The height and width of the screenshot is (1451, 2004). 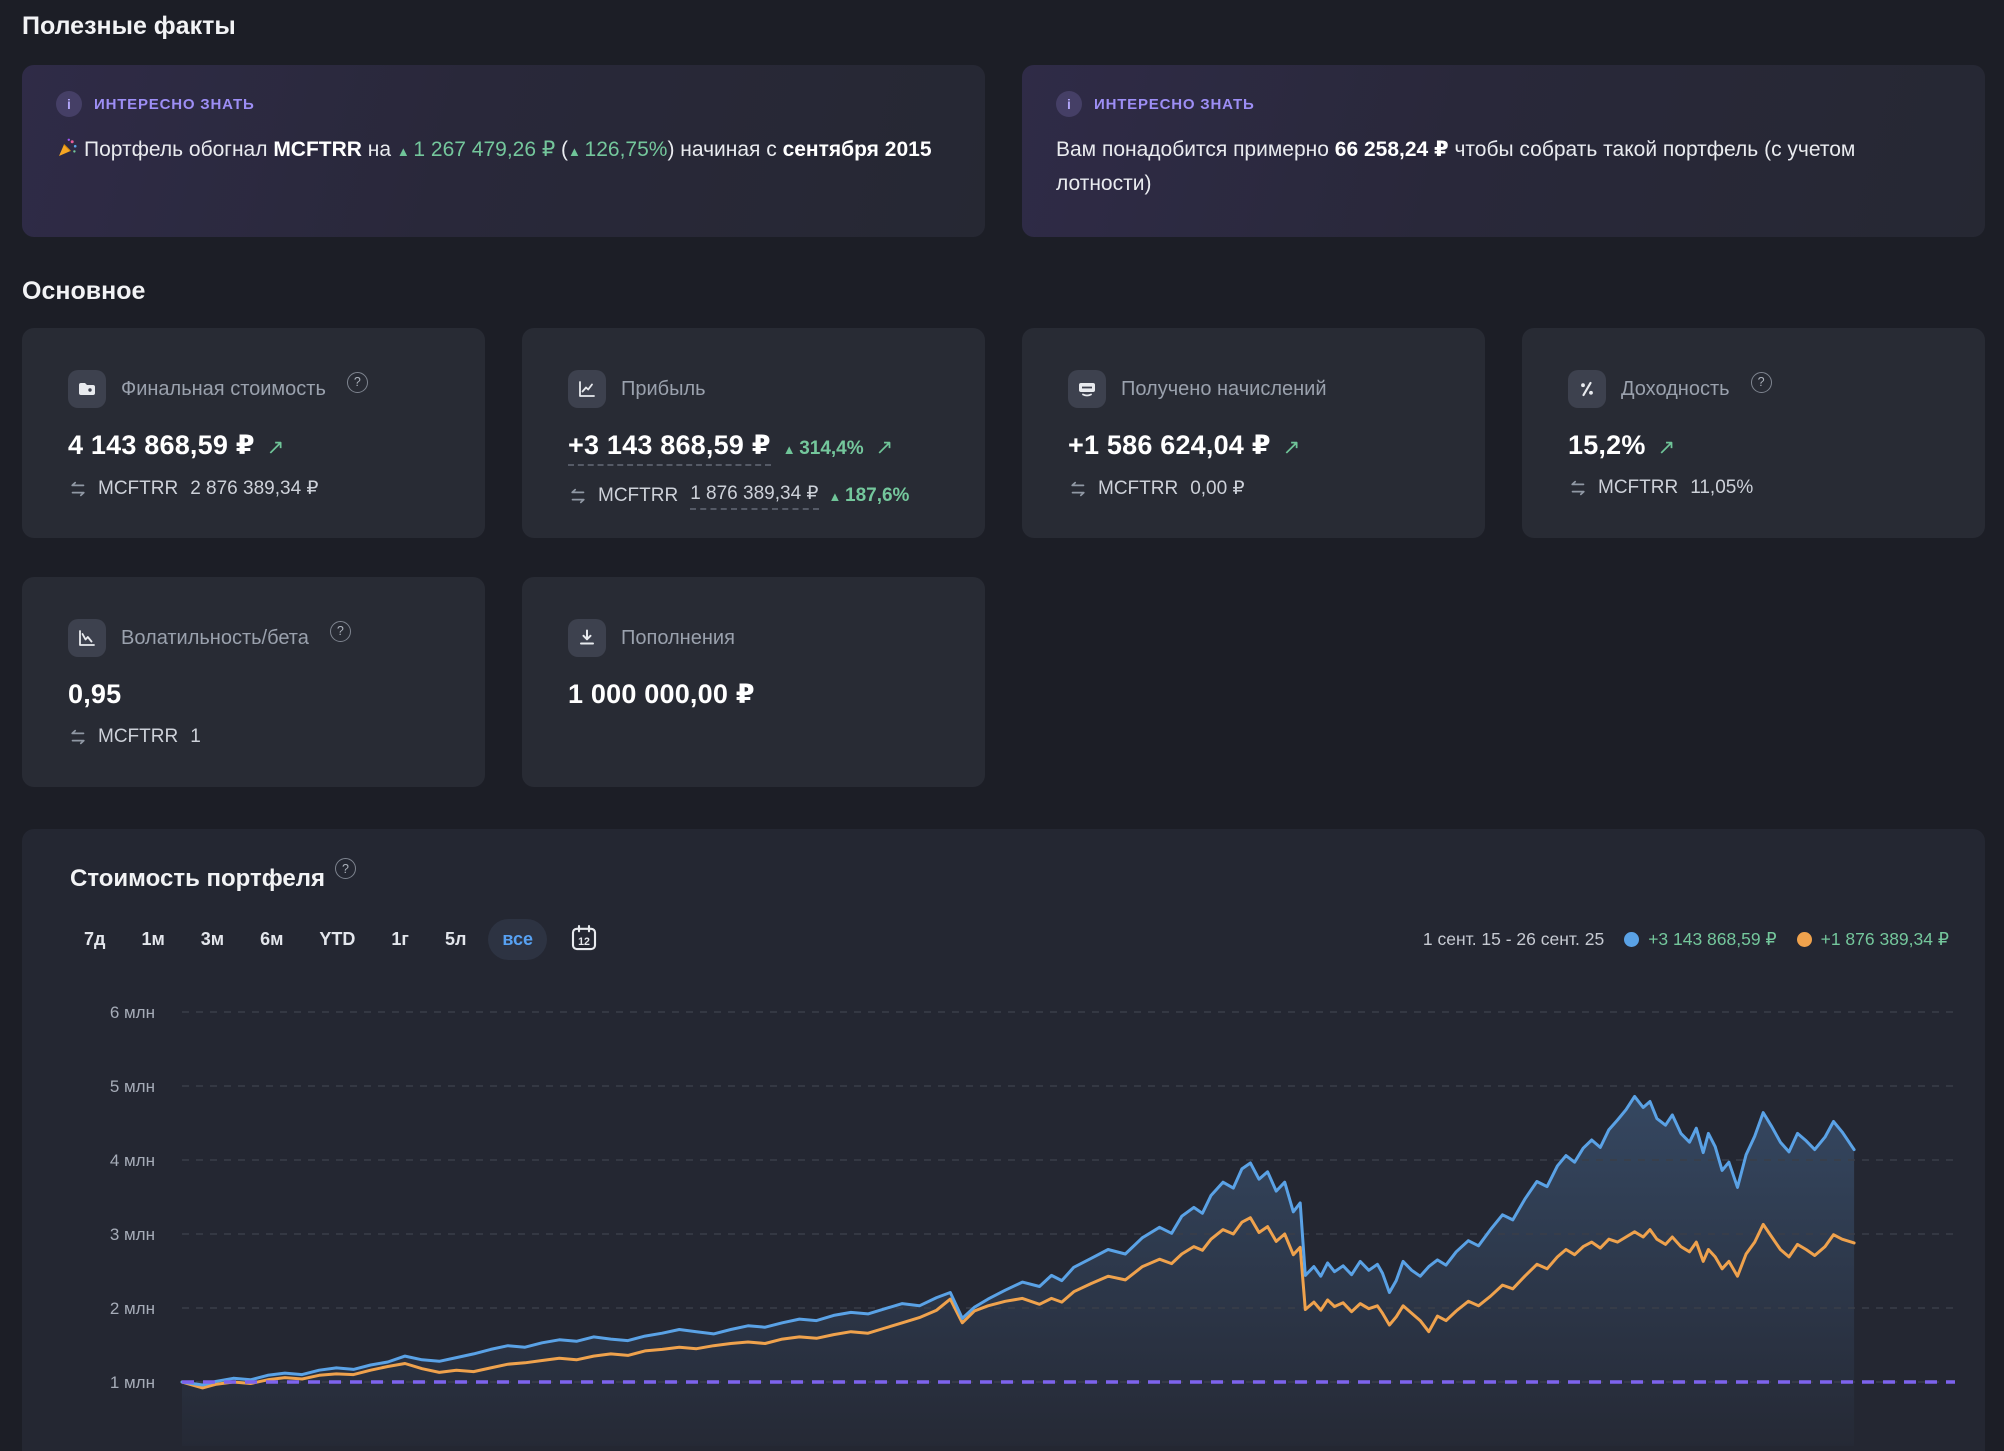 I want to click on benchmark-value: 1 876 389,34 ₽, so click(x=754, y=496).